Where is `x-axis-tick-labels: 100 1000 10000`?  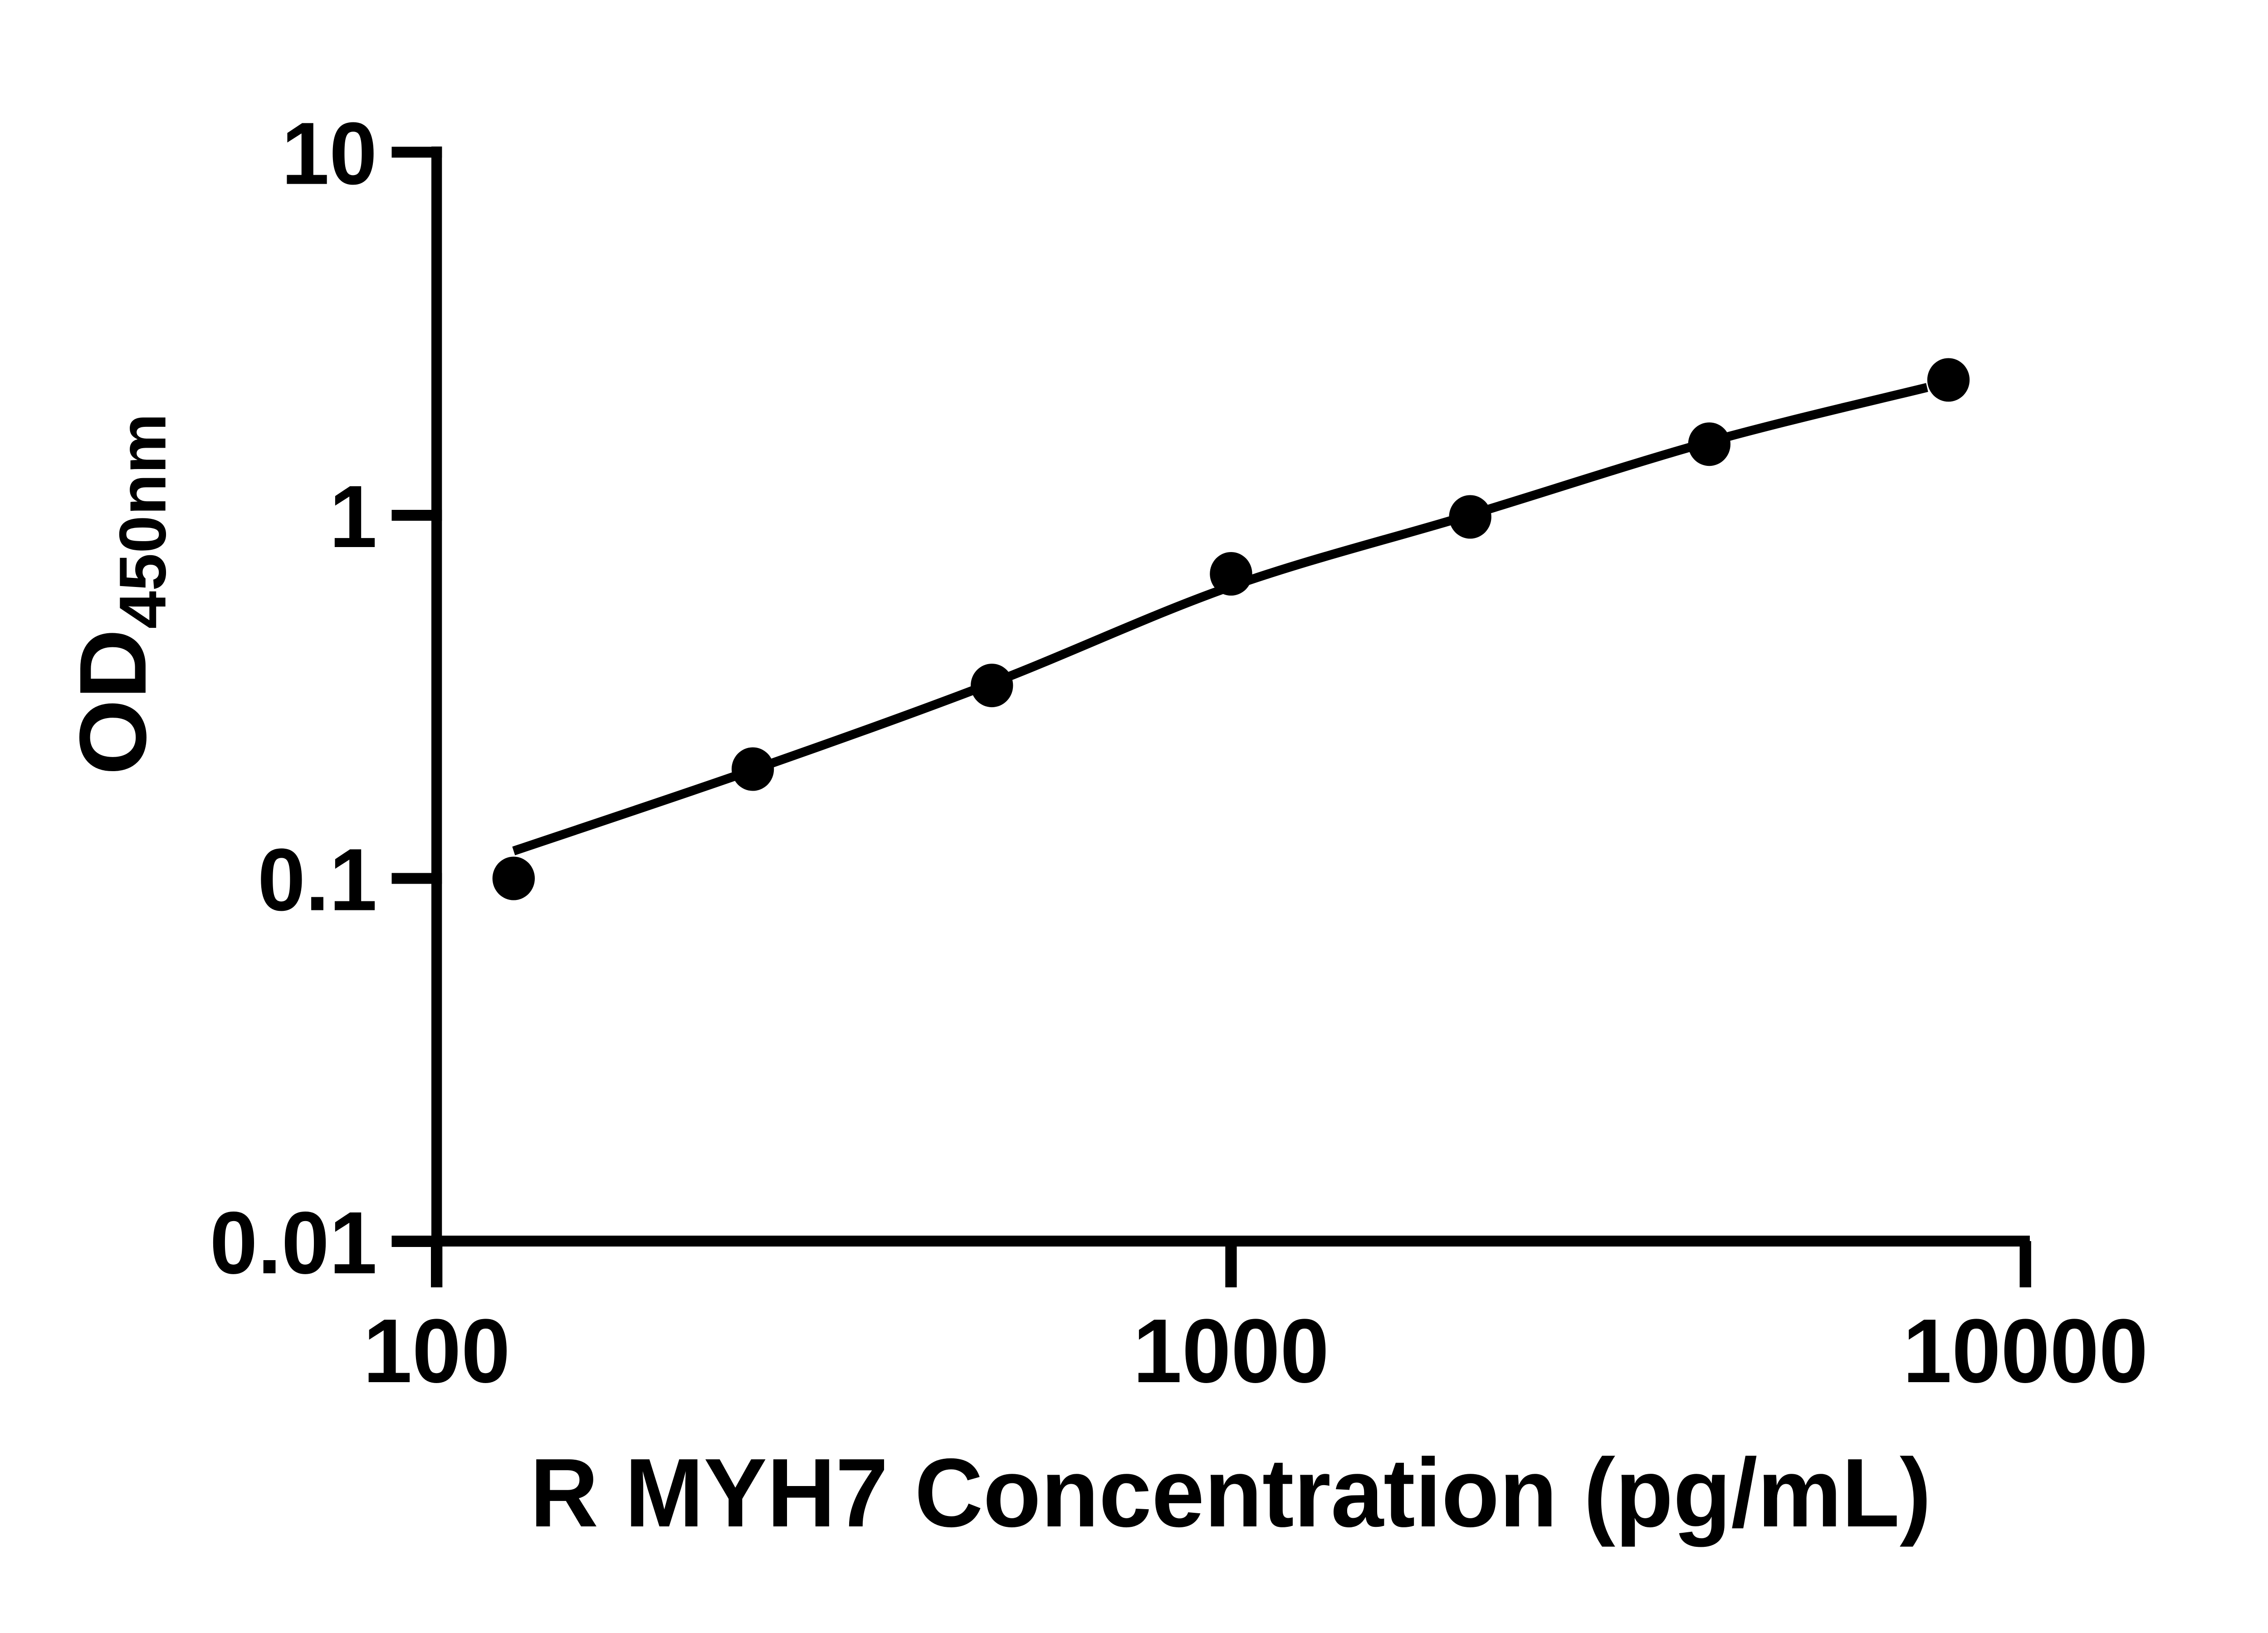
x-axis-tick-labels: 100 1000 10000 is located at coordinates (1256, 1351).